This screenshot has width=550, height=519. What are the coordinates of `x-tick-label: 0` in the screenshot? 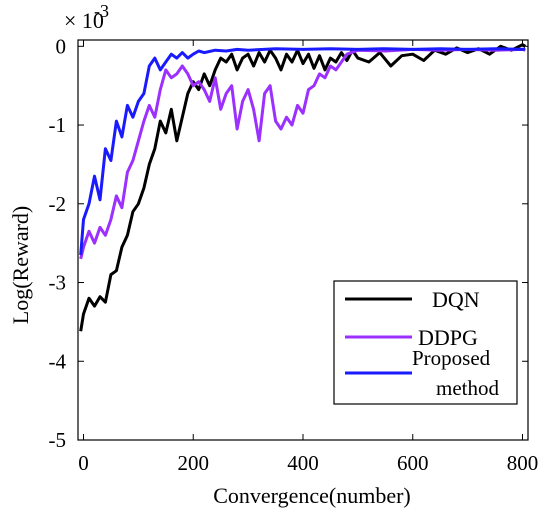 It's located at (83, 463).